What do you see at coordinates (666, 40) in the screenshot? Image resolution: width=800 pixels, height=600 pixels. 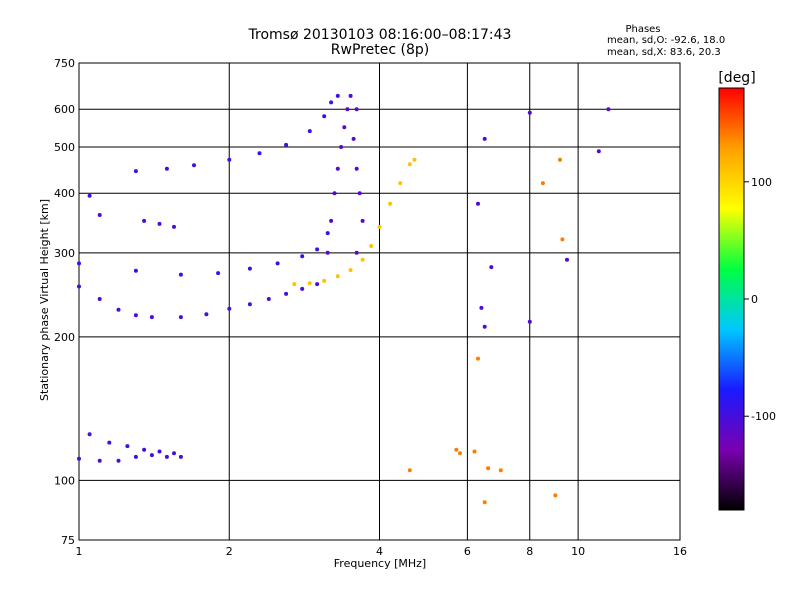 I see `stats-o-mode: mean, sd,O: -92.6, 18.0` at bounding box center [666, 40].